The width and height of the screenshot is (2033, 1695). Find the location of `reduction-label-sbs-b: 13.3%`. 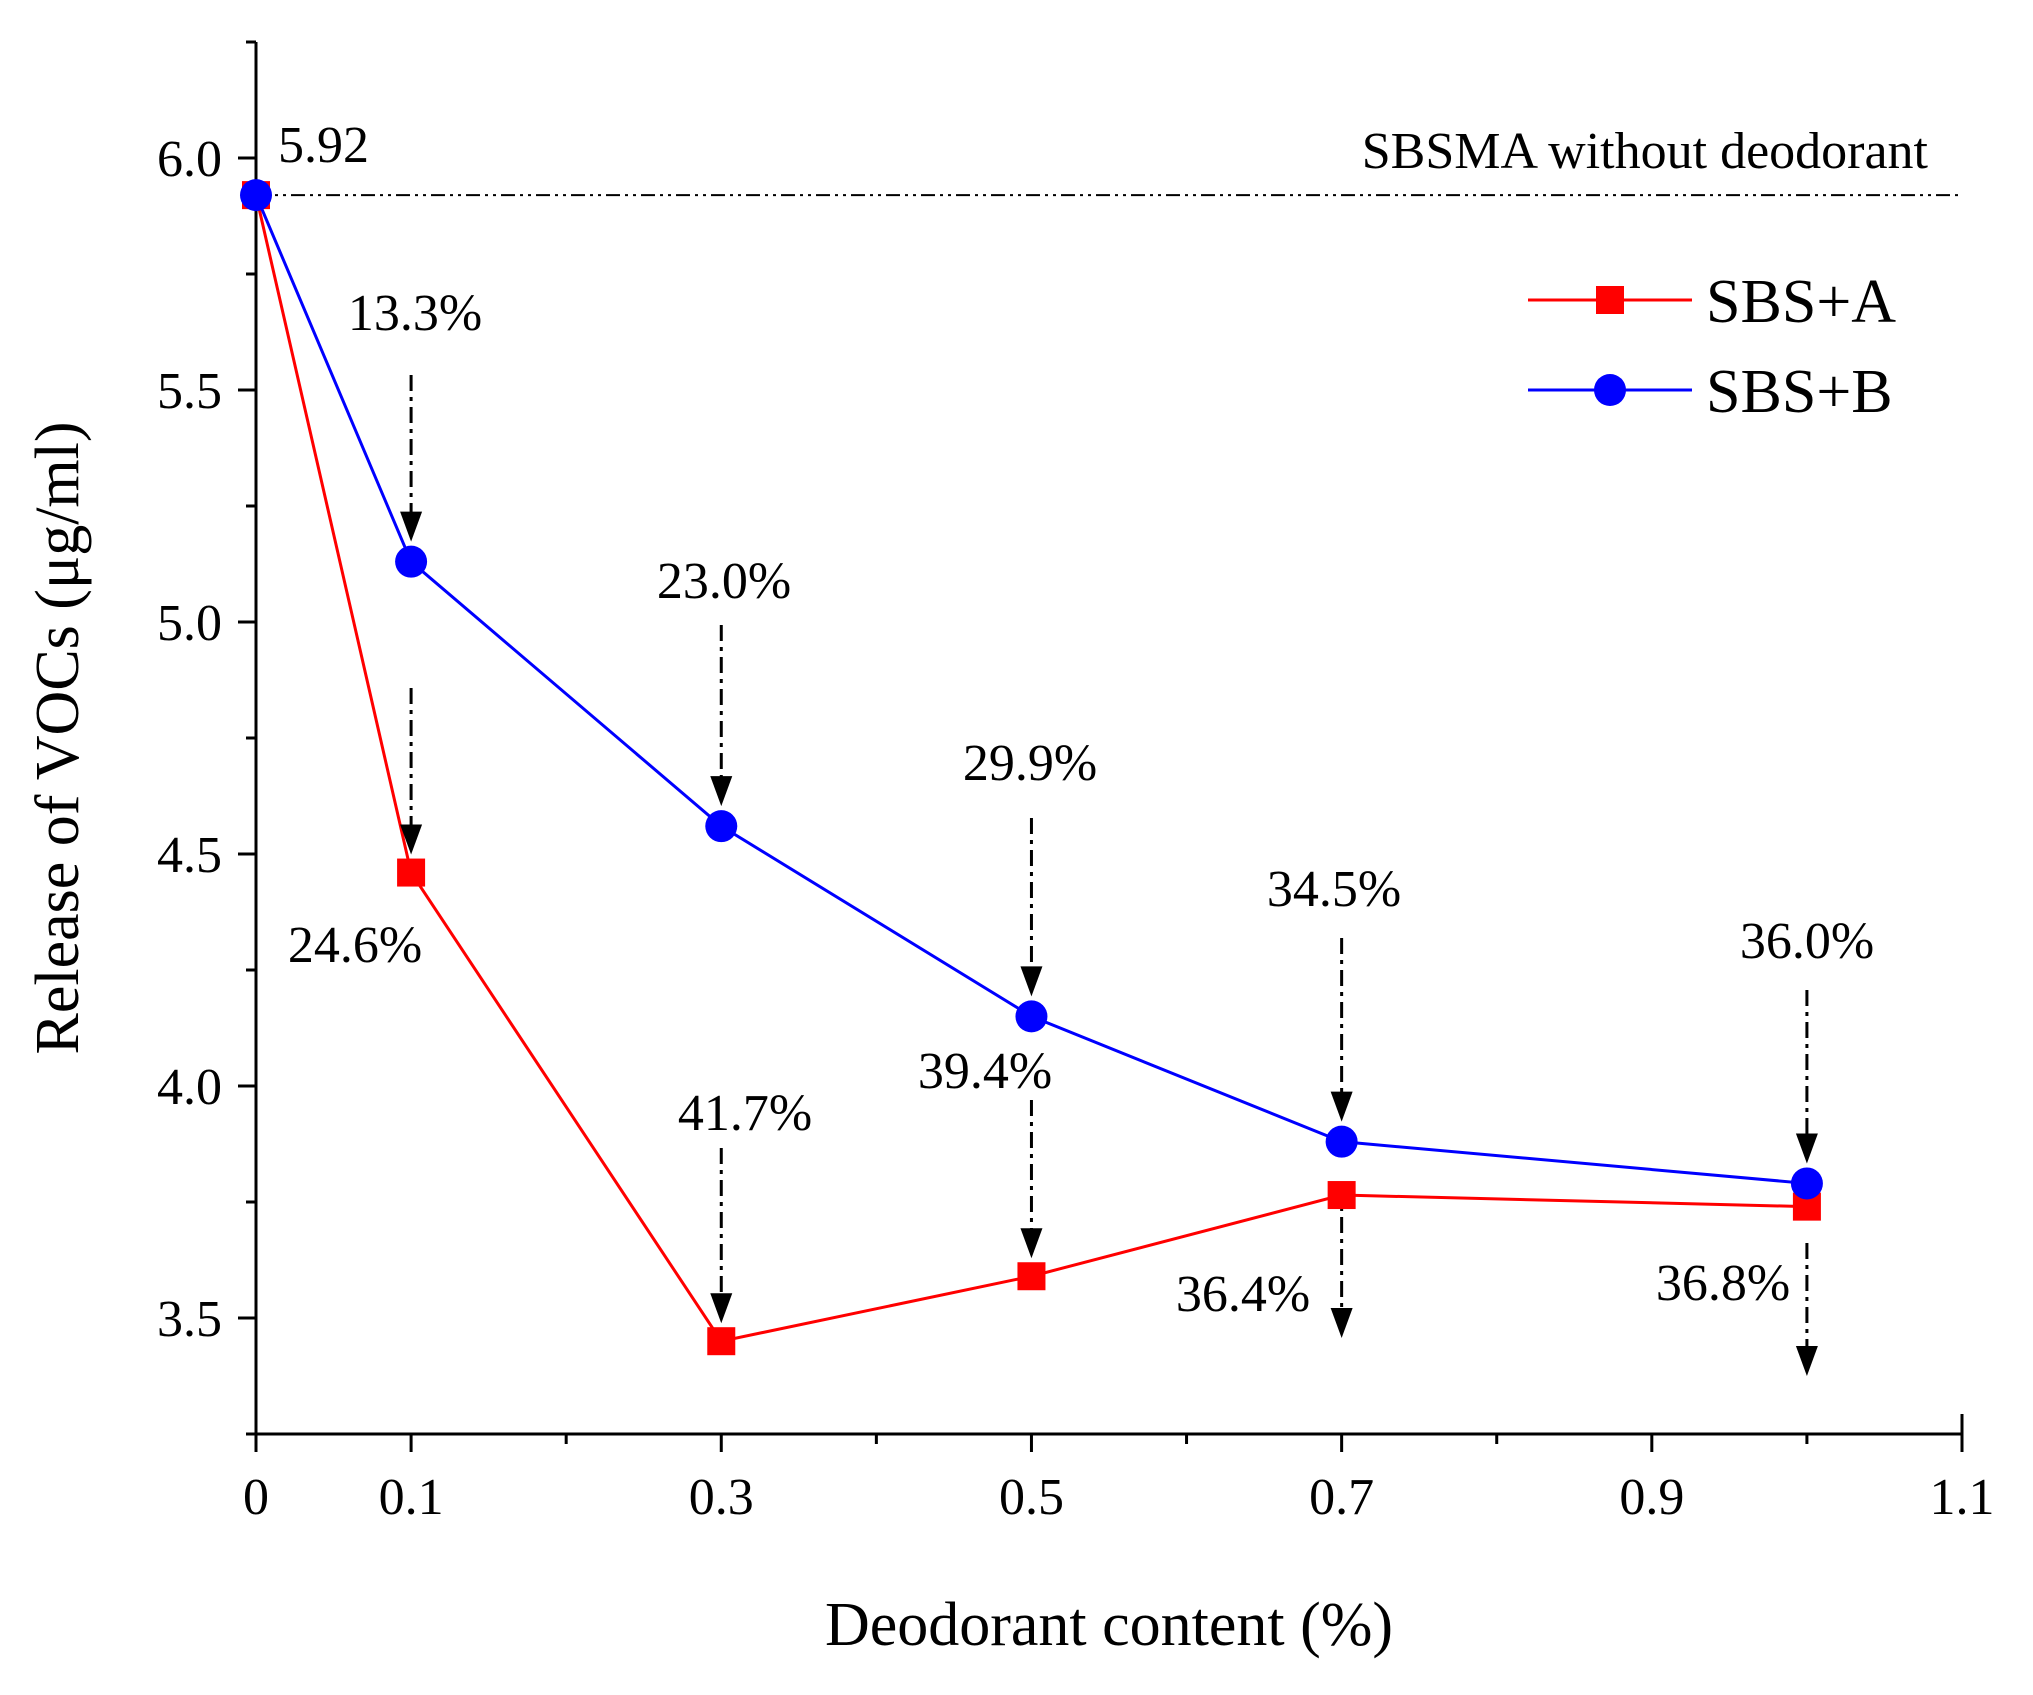

reduction-label-sbs-b: 13.3% is located at coordinates (415, 313).